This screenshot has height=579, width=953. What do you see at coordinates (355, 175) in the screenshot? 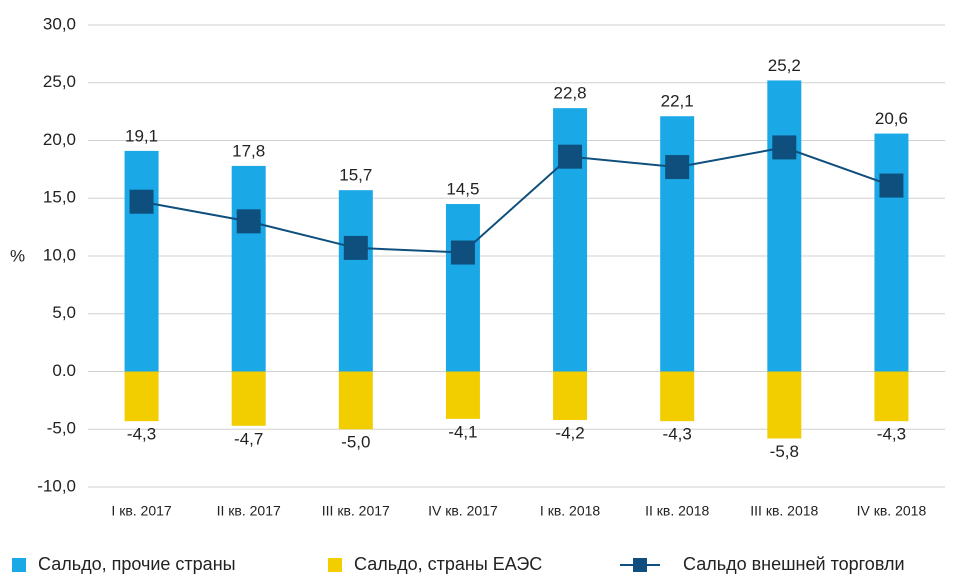
I see `data-label: 15,7` at bounding box center [355, 175].